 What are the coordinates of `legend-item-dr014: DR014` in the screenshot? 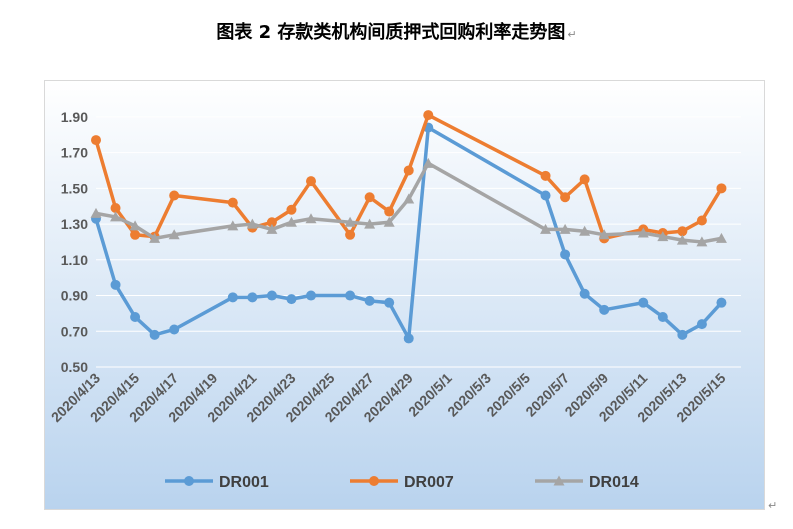 It's located at (587, 482).